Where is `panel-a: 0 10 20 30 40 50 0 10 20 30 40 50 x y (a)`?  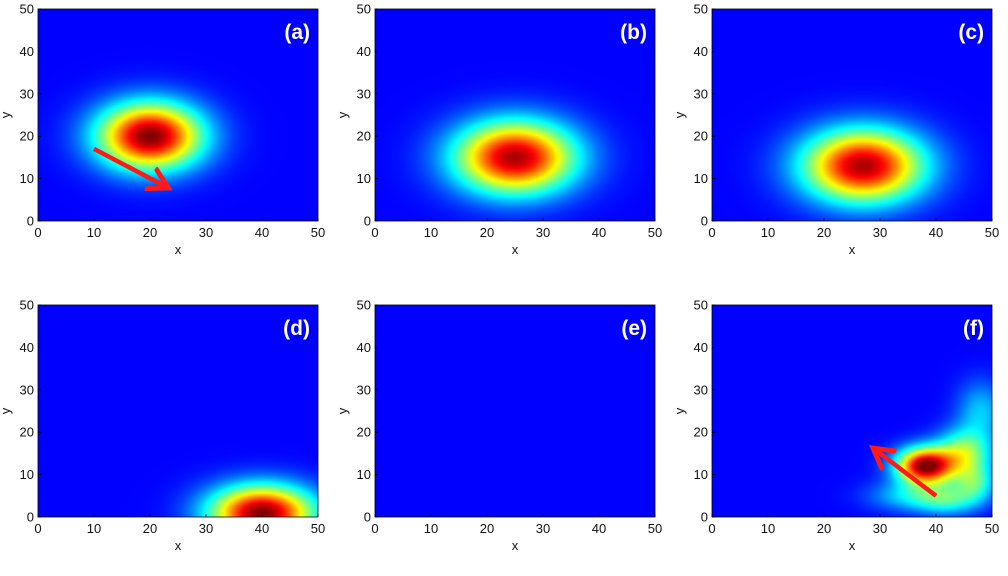
panel-a: 0 10 20 30 40 50 0 10 20 30 40 50 x y (a) is located at coordinates (162, 130).